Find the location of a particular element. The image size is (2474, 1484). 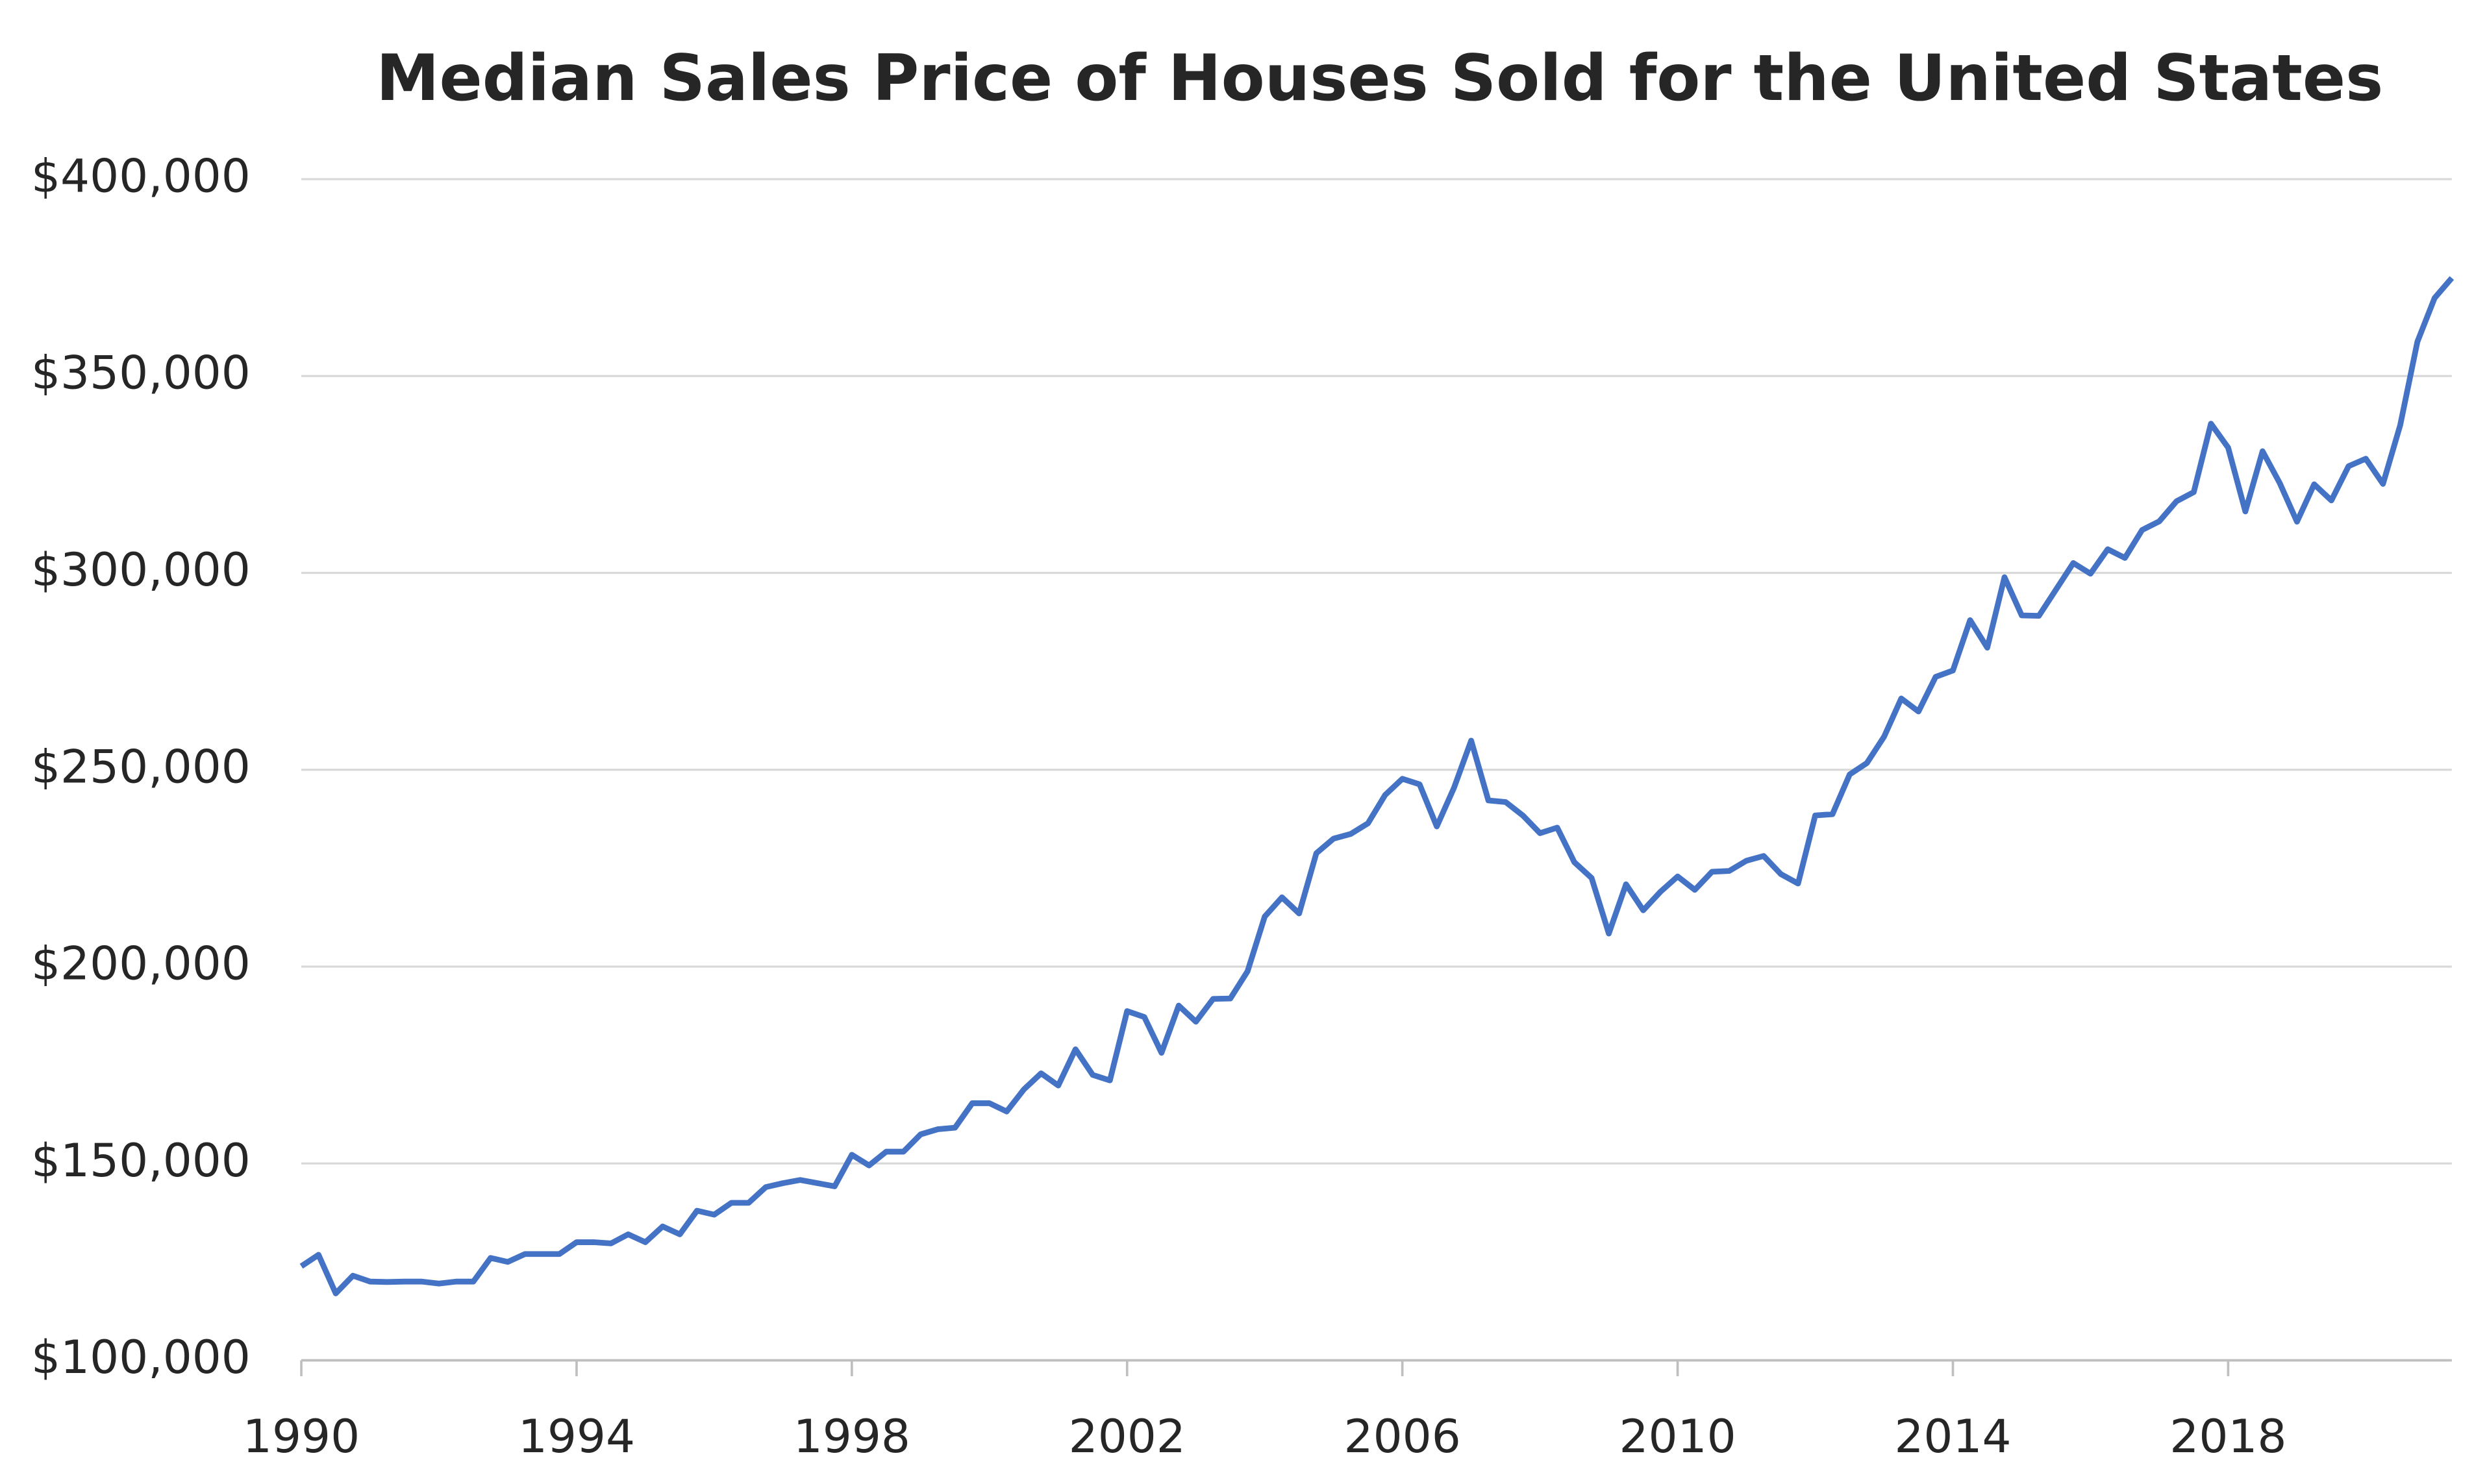

y-tick-label: $300,000 is located at coordinates (141, 570).